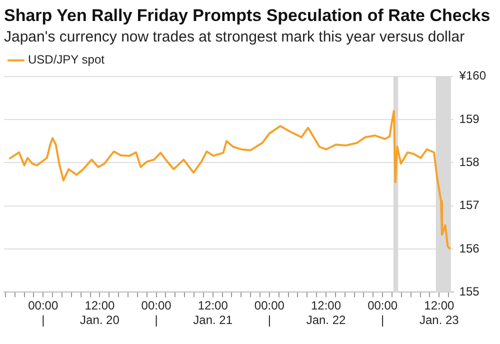 This screenshot has width=500, height=344. What do you see at coordinates (469, 291) in the screenshot?
I see `y-tick-label: 155` at bounding box center [469, 291].